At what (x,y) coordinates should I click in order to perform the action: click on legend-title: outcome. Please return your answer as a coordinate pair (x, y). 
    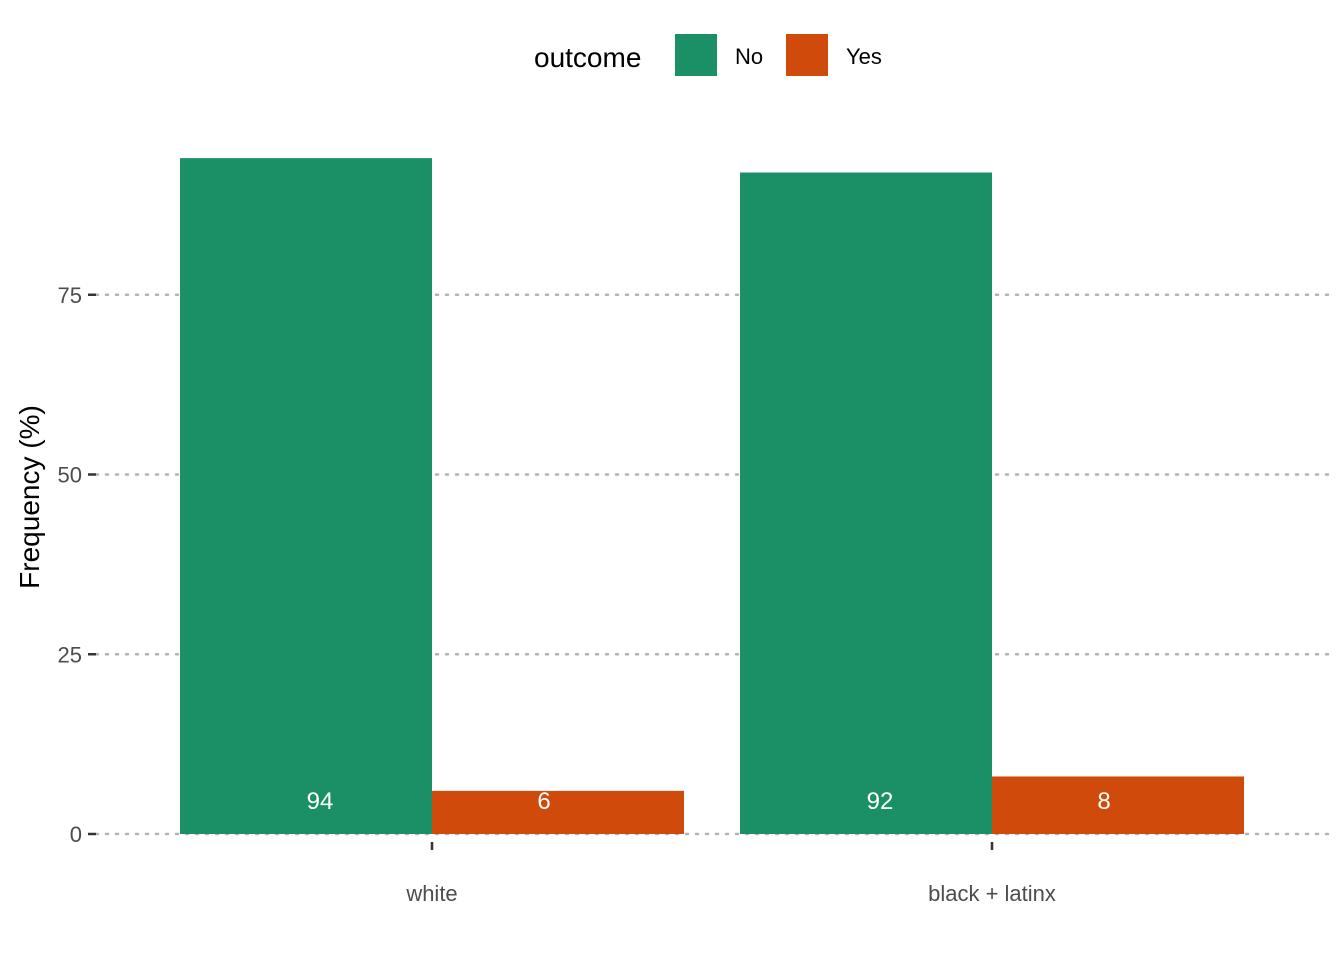
    Looking at the image, I should click on (587, 57).